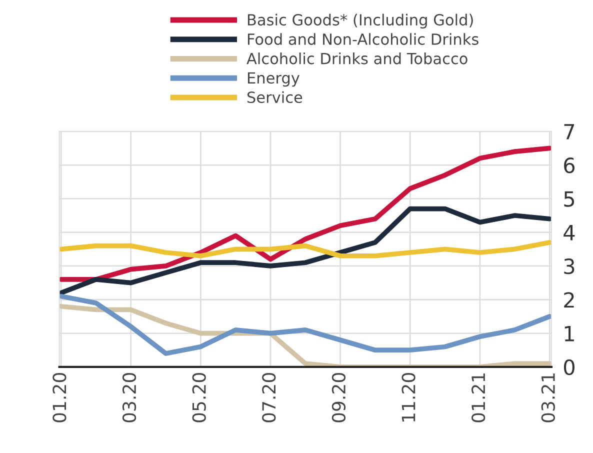 The image size is (593, 453). What do you see at coordinates (569, 266) in the screenshot?
I see `y-tick-label: 3` at bounding box center [569, 266].